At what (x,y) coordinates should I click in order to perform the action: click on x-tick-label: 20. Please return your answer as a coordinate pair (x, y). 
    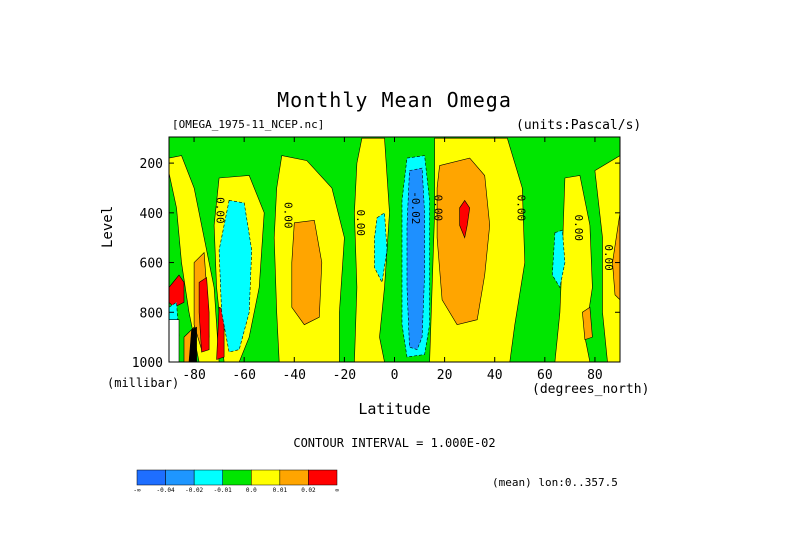
    Looking at the image, I should click on (445, 375).